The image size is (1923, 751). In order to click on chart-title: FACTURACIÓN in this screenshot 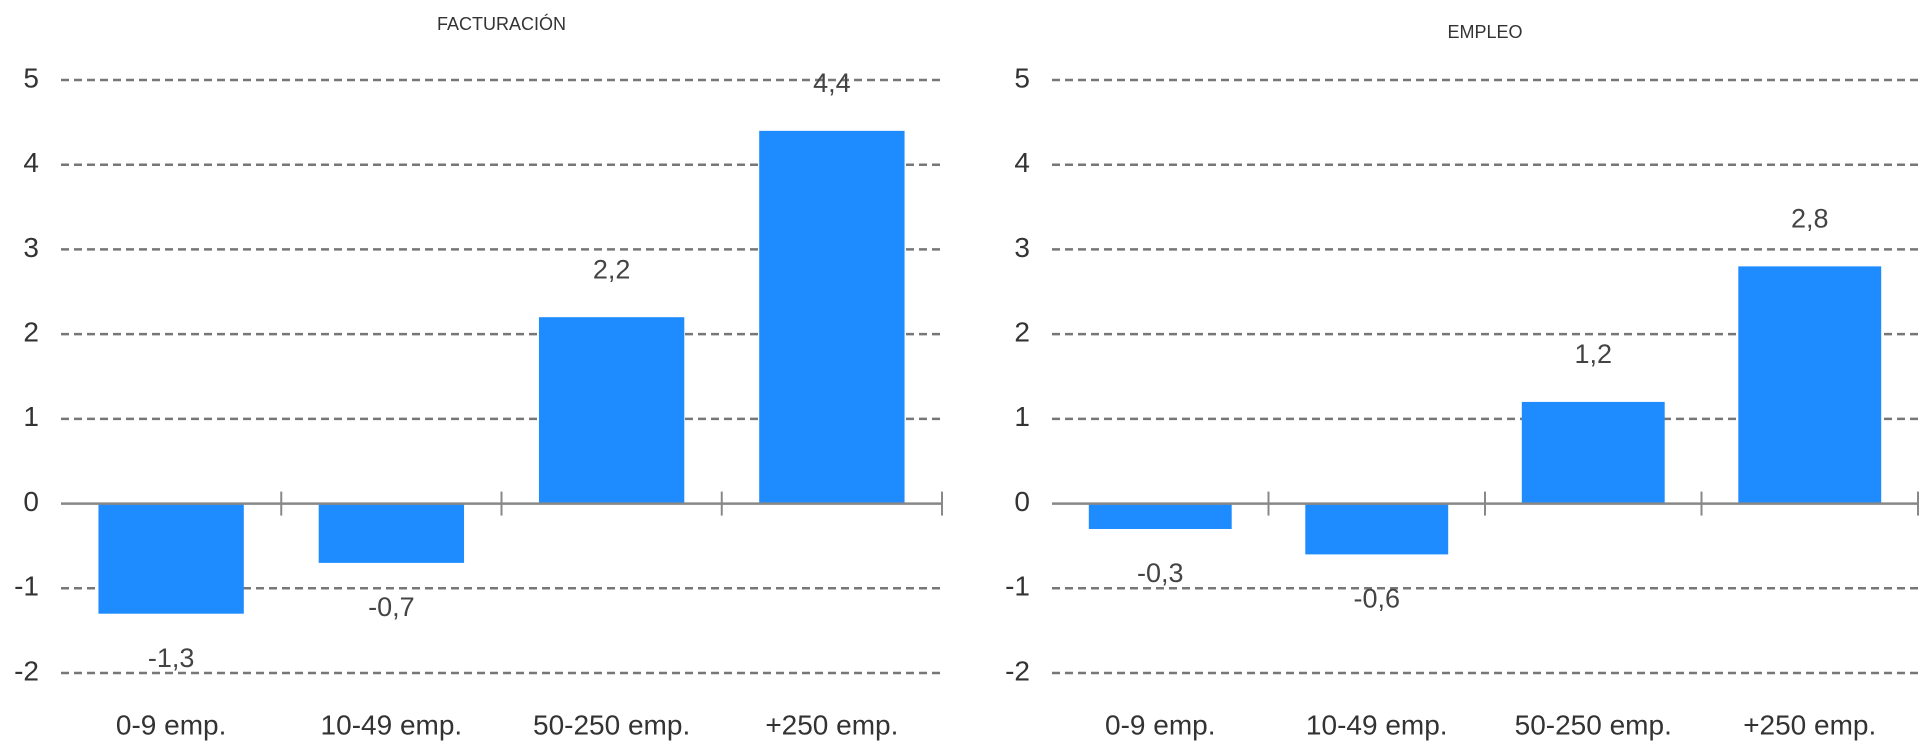, I will do `click(501, 23)`.